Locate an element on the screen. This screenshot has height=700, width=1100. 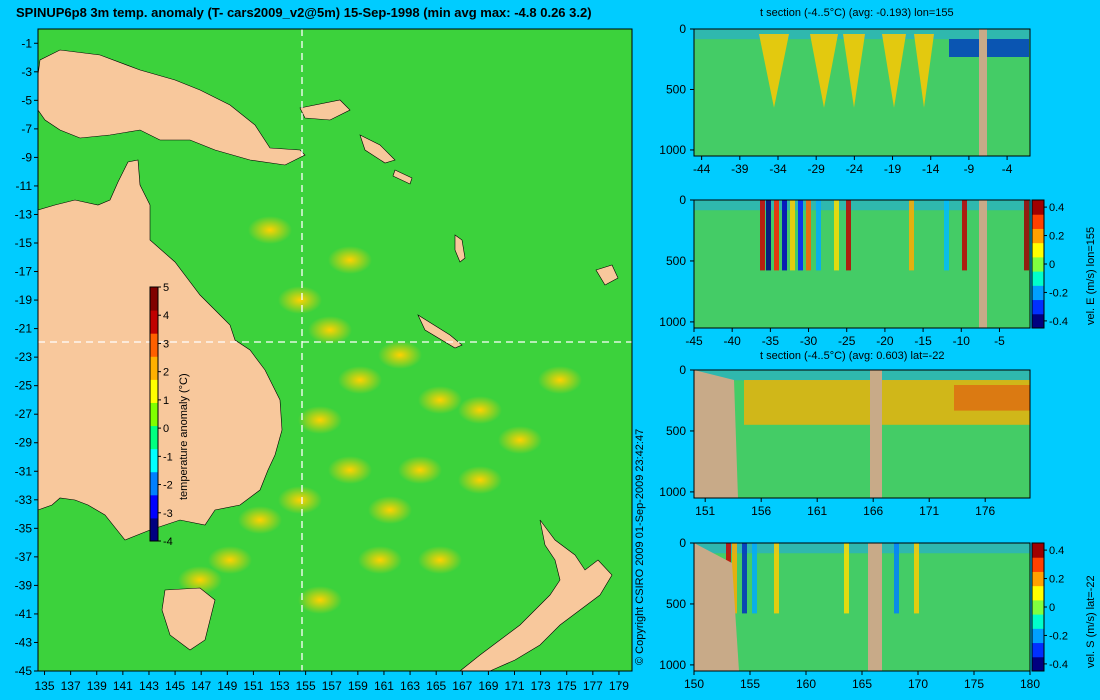
map-colorbar-tick-label: 5 is located at coordinates (166, 288).